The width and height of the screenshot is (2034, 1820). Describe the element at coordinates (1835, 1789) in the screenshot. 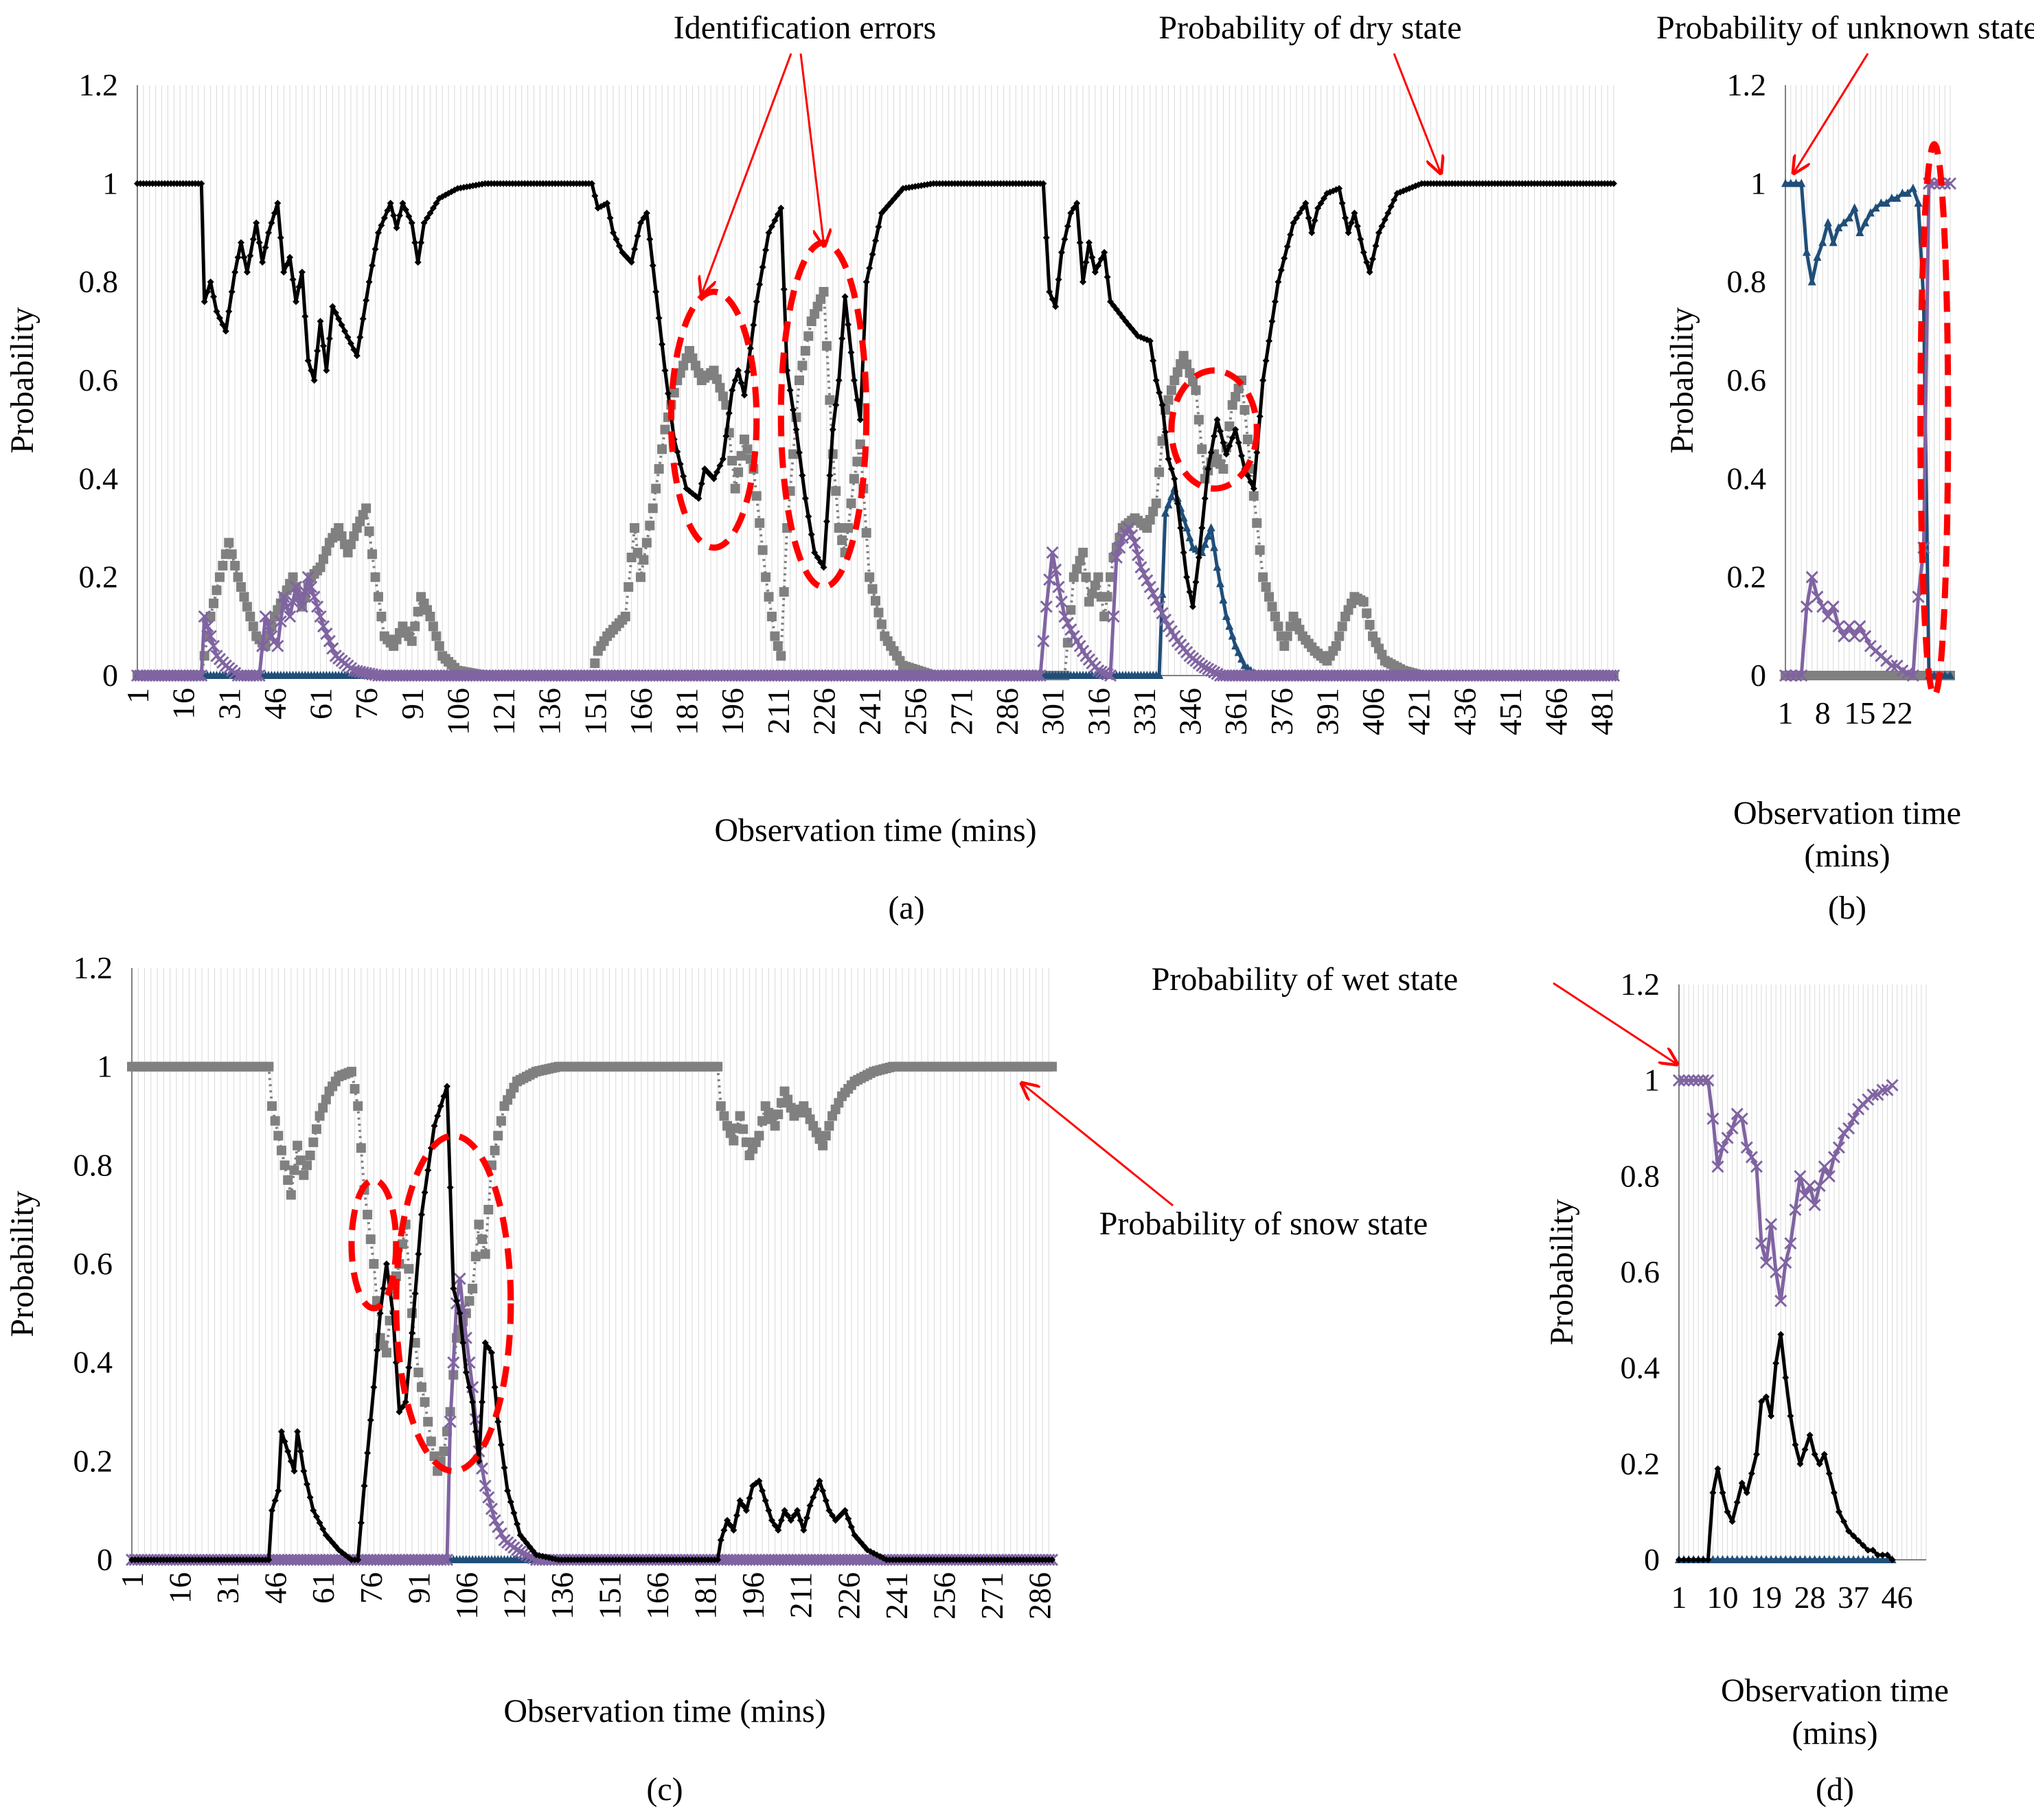

I see `panel-label-d: (d)` at that location.